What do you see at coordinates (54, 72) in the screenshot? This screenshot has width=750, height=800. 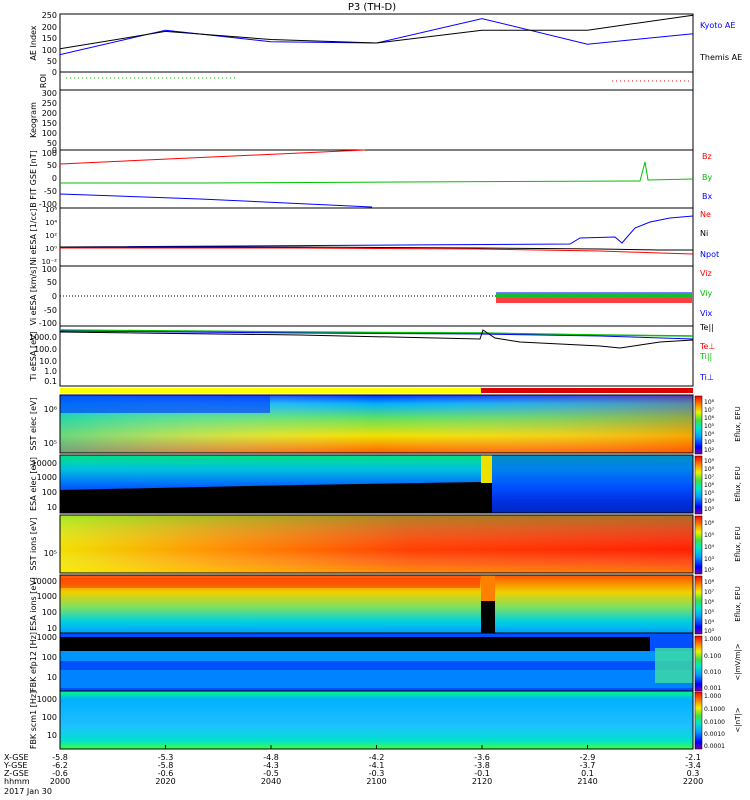 I see `ae-tick-label: 0` at bounding box center [54, 72].